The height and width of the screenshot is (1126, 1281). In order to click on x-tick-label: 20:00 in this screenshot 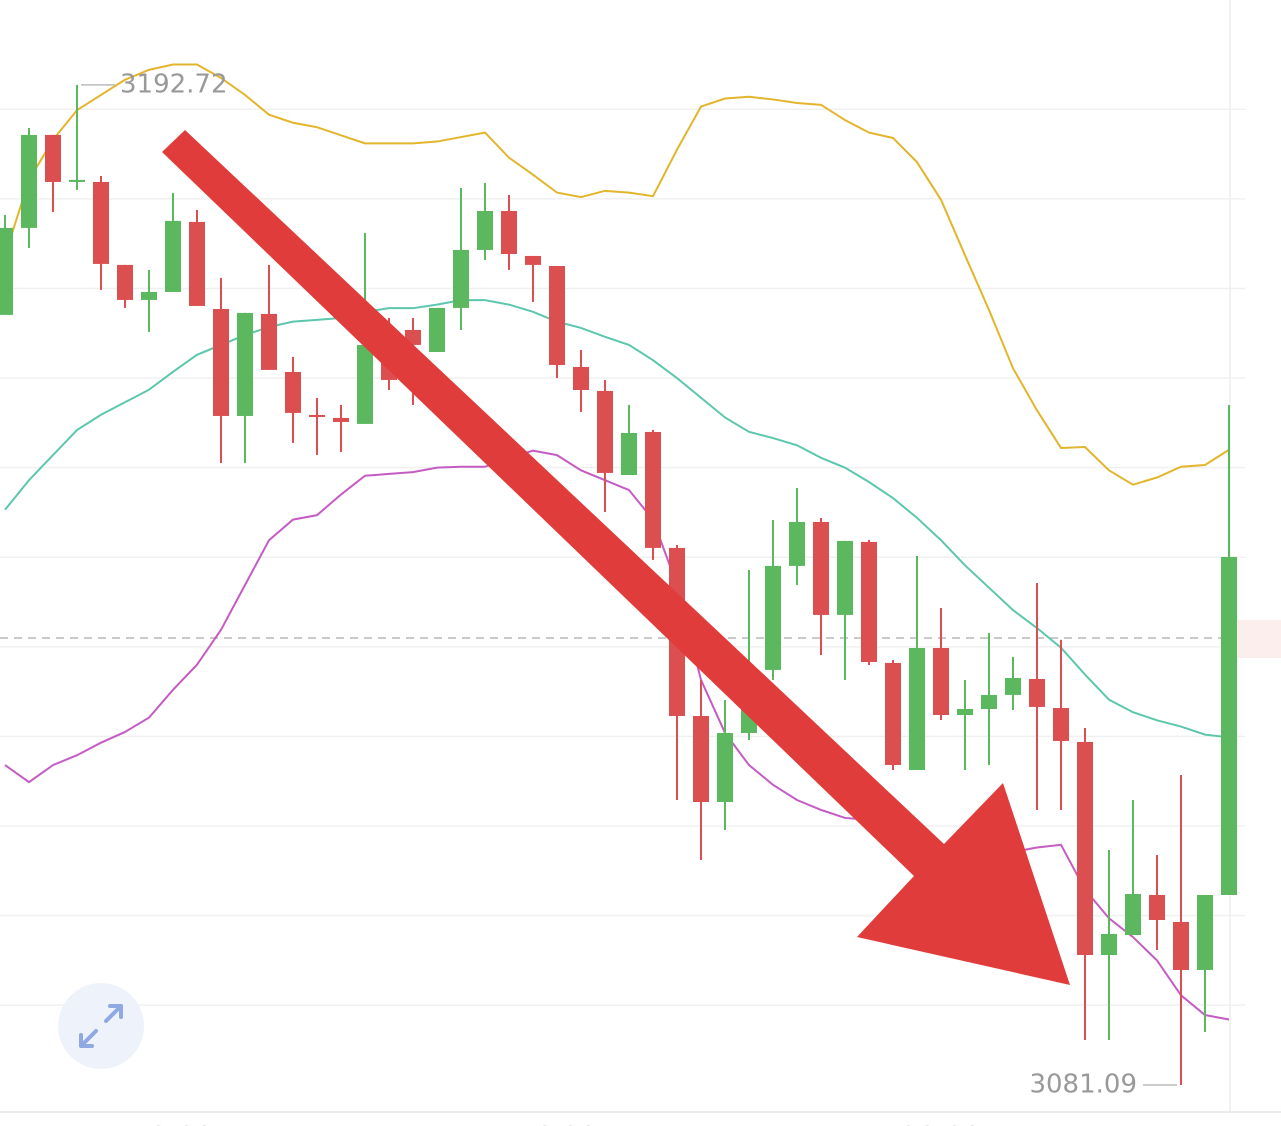, I will do `click(941, 1123)`.